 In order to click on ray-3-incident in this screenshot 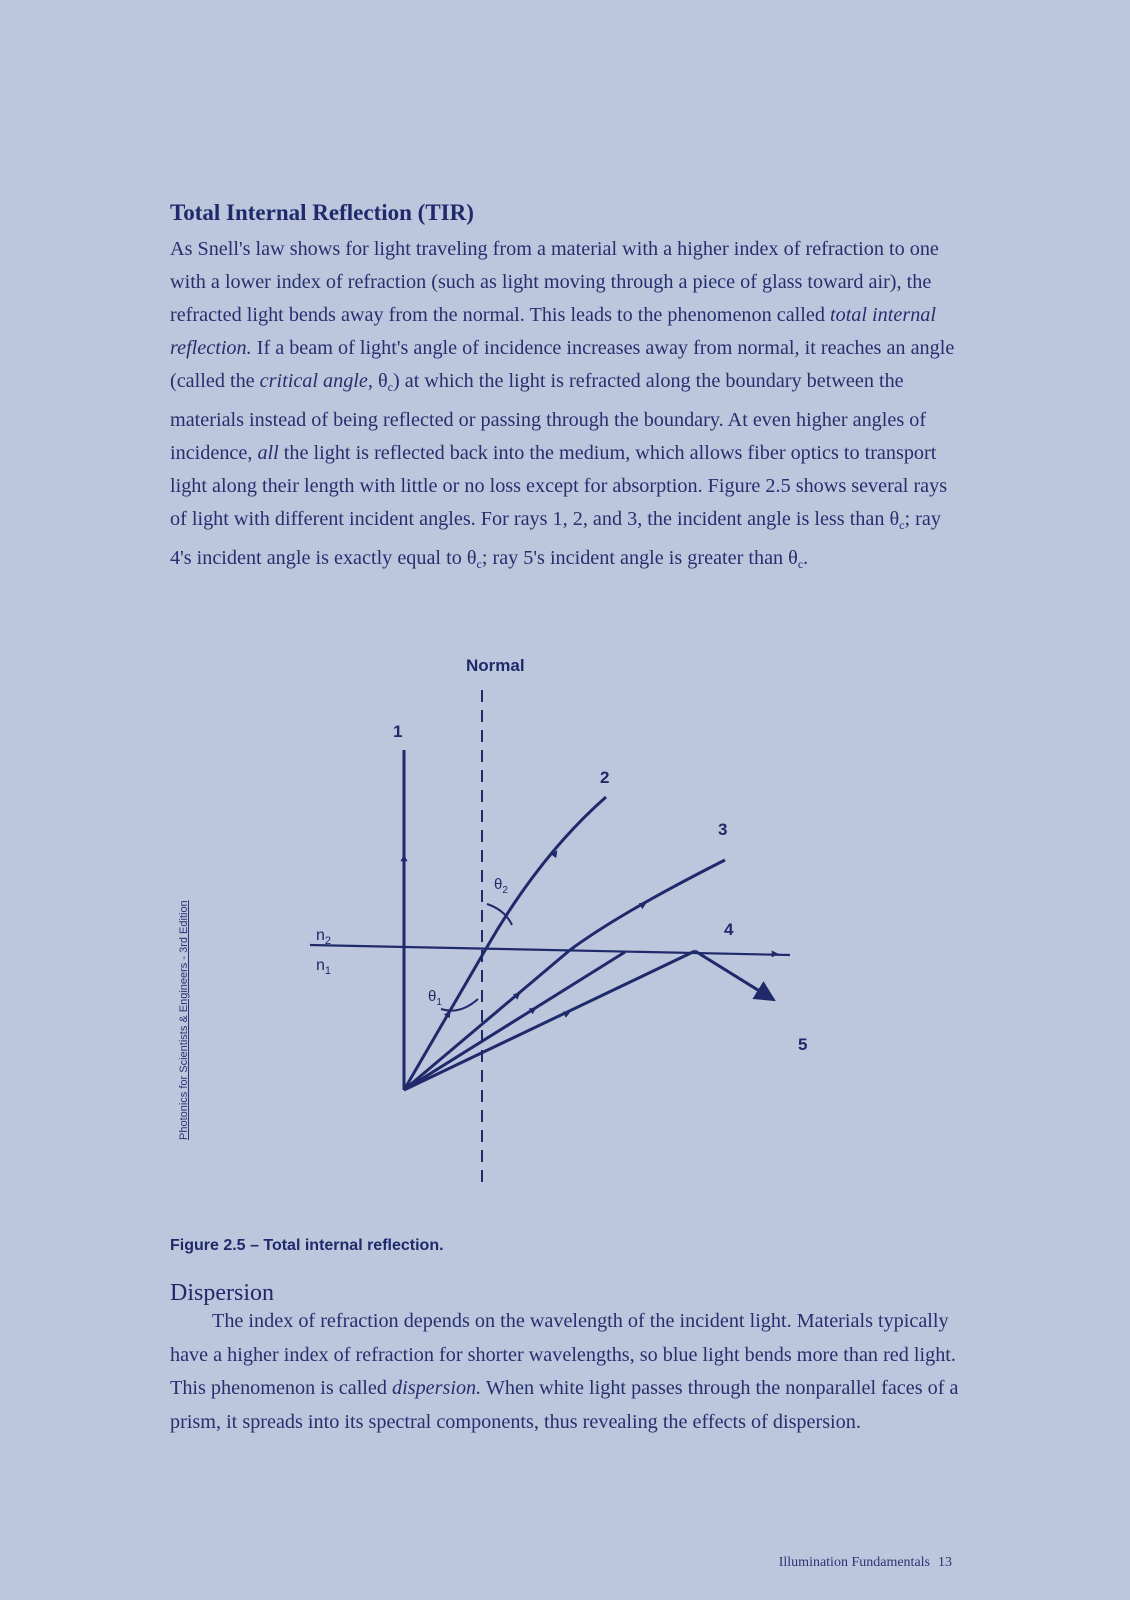, I will do `click(487, 1020)`.